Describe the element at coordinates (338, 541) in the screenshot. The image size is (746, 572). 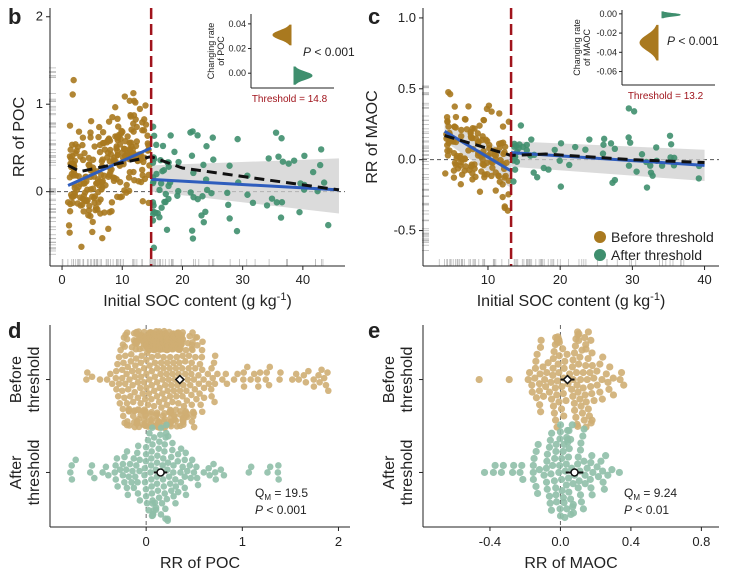
I see `x-tick-label: 2` at that location.